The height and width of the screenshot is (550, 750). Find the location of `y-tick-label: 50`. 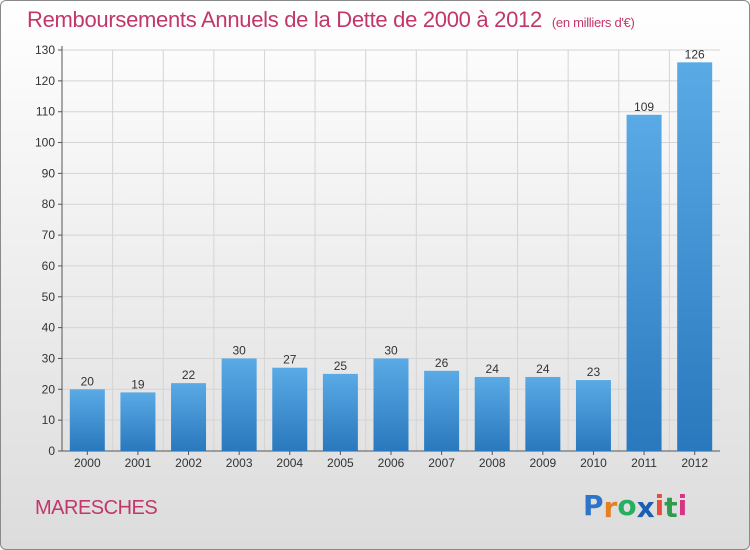

y-tick-label: 50 is located at coordinates (49, 297).